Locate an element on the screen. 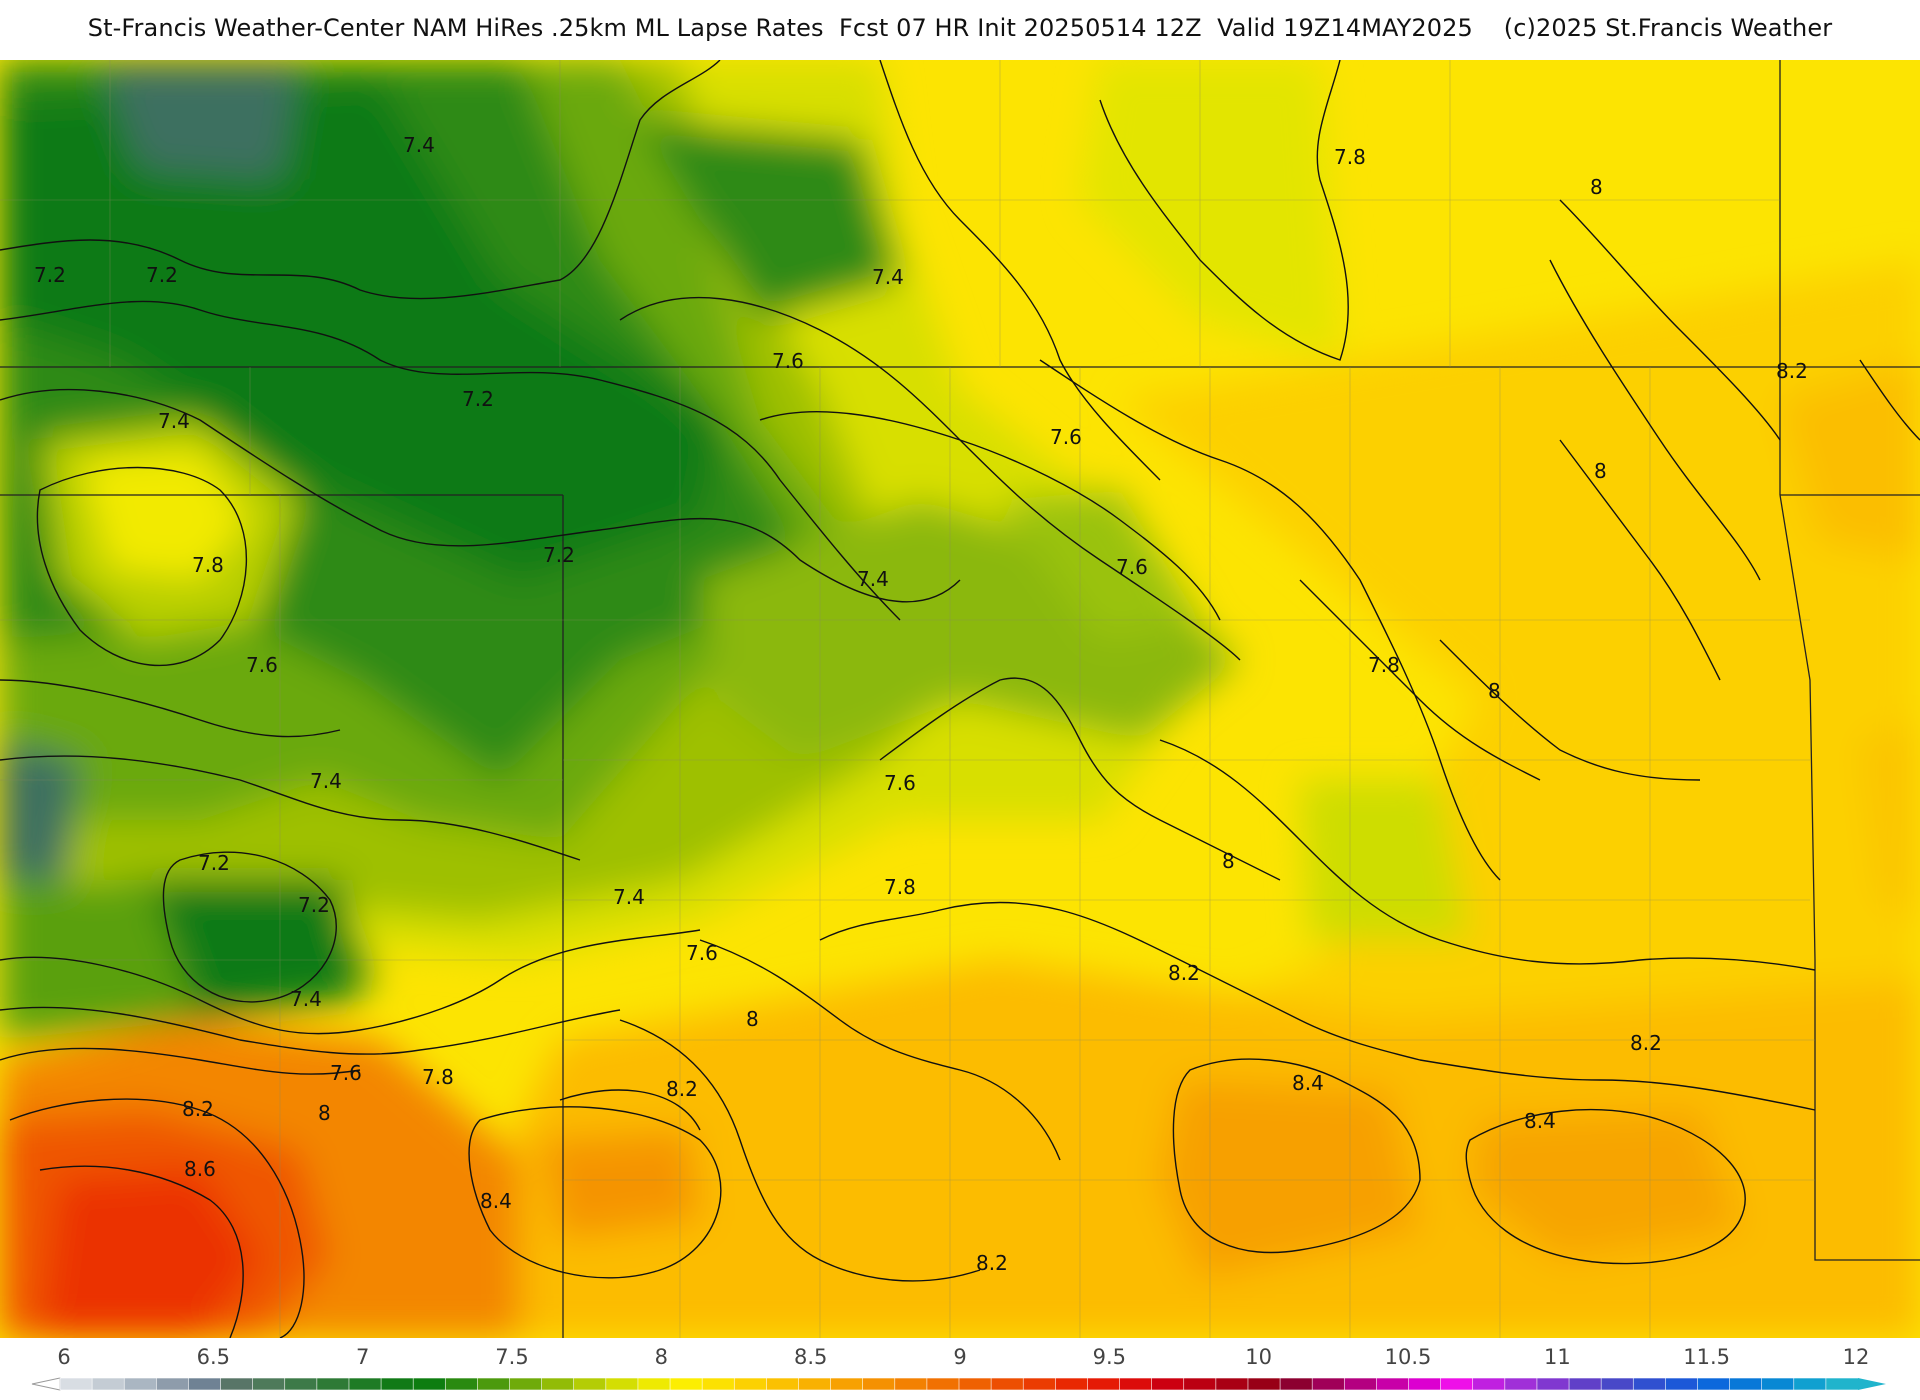  colorbar: 6 6.5 7 7.5 8 8.5 9 9.5 10 10.5 11 11.5 12 is located at coordinates (960, 1369).